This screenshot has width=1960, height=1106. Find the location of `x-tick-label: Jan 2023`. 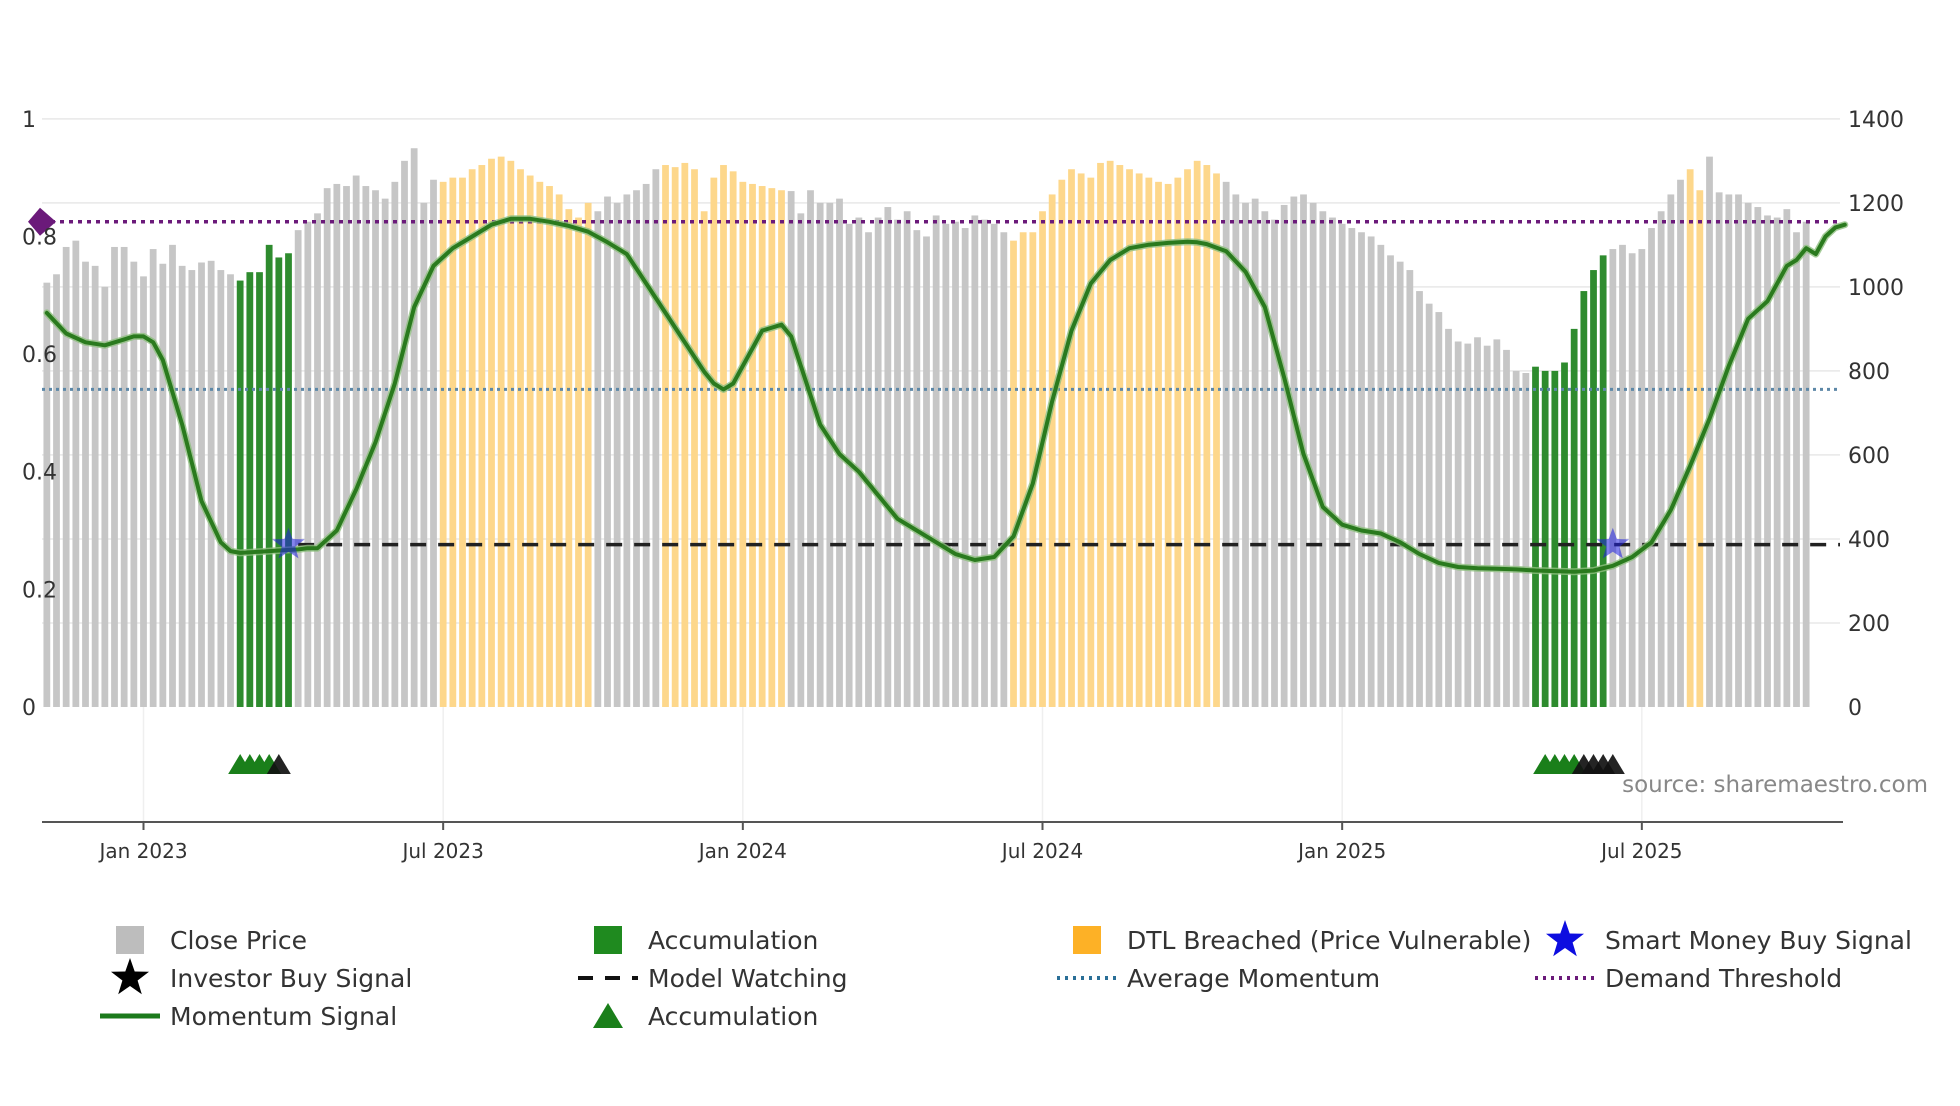

x-tick-label: Jan 2023 is located at coordinates (142, 851).